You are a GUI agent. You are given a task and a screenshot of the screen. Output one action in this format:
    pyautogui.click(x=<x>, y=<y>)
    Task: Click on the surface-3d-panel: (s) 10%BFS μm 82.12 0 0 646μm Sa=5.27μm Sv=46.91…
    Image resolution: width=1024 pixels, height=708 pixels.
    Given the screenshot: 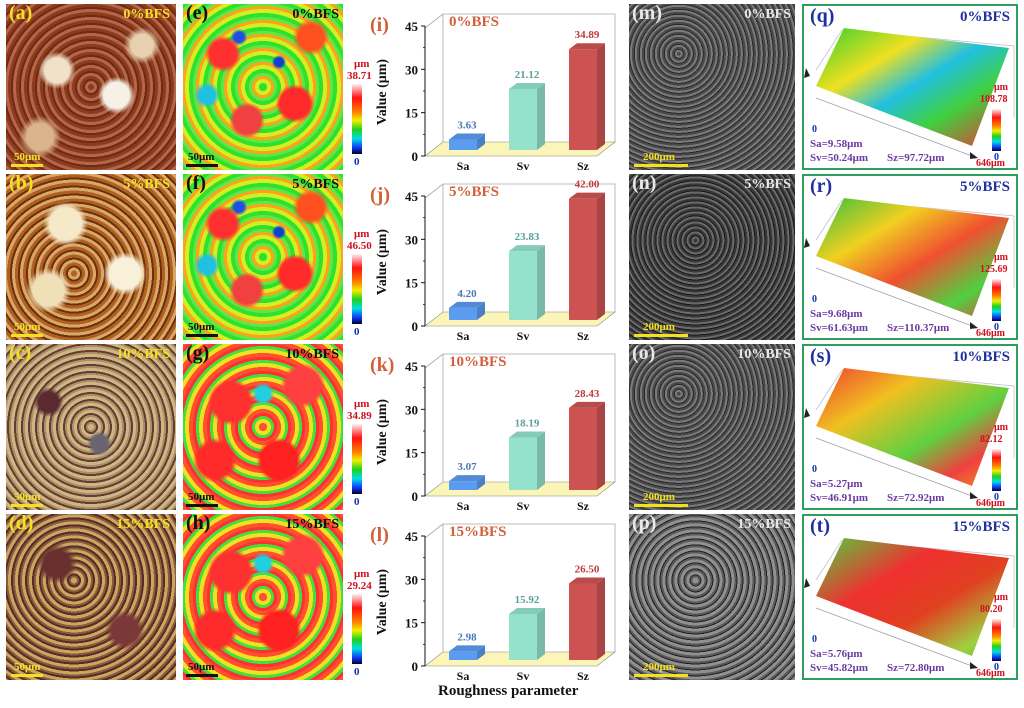 What is the action you would take?
    pyautogui.click(x=910, y=427)
    